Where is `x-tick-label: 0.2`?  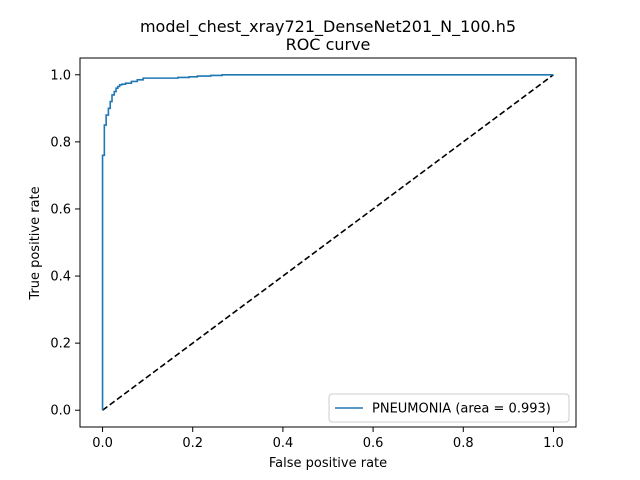
x-tick-label: 0.2 is located at coordinates (192, 443).